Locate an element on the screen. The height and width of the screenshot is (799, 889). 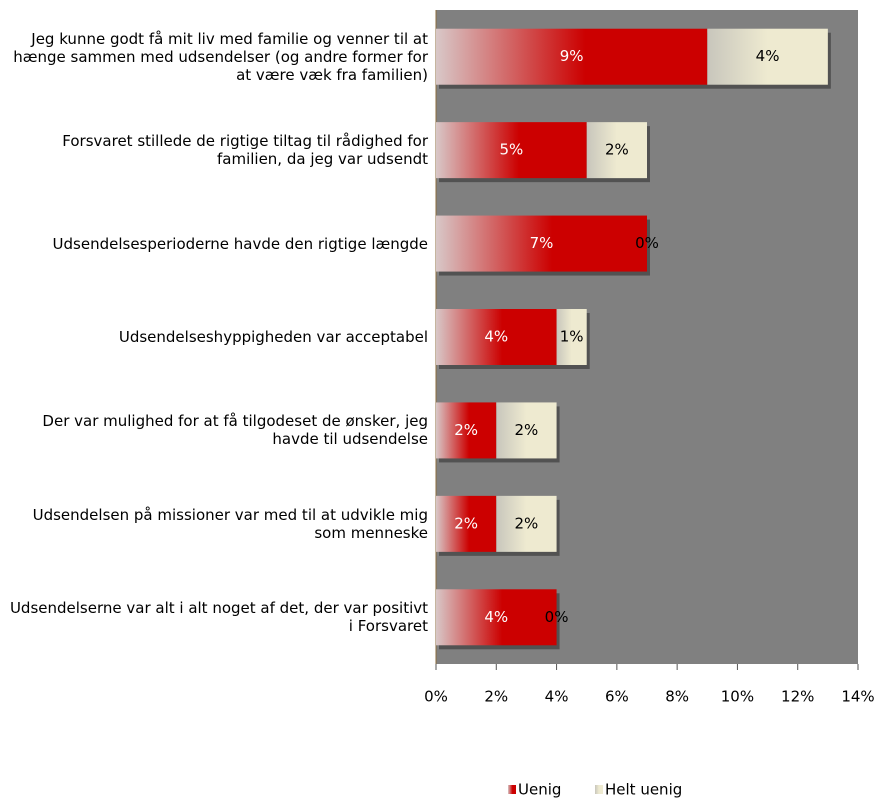
x-tick-label: 4% is located at coordinates (557, 697).